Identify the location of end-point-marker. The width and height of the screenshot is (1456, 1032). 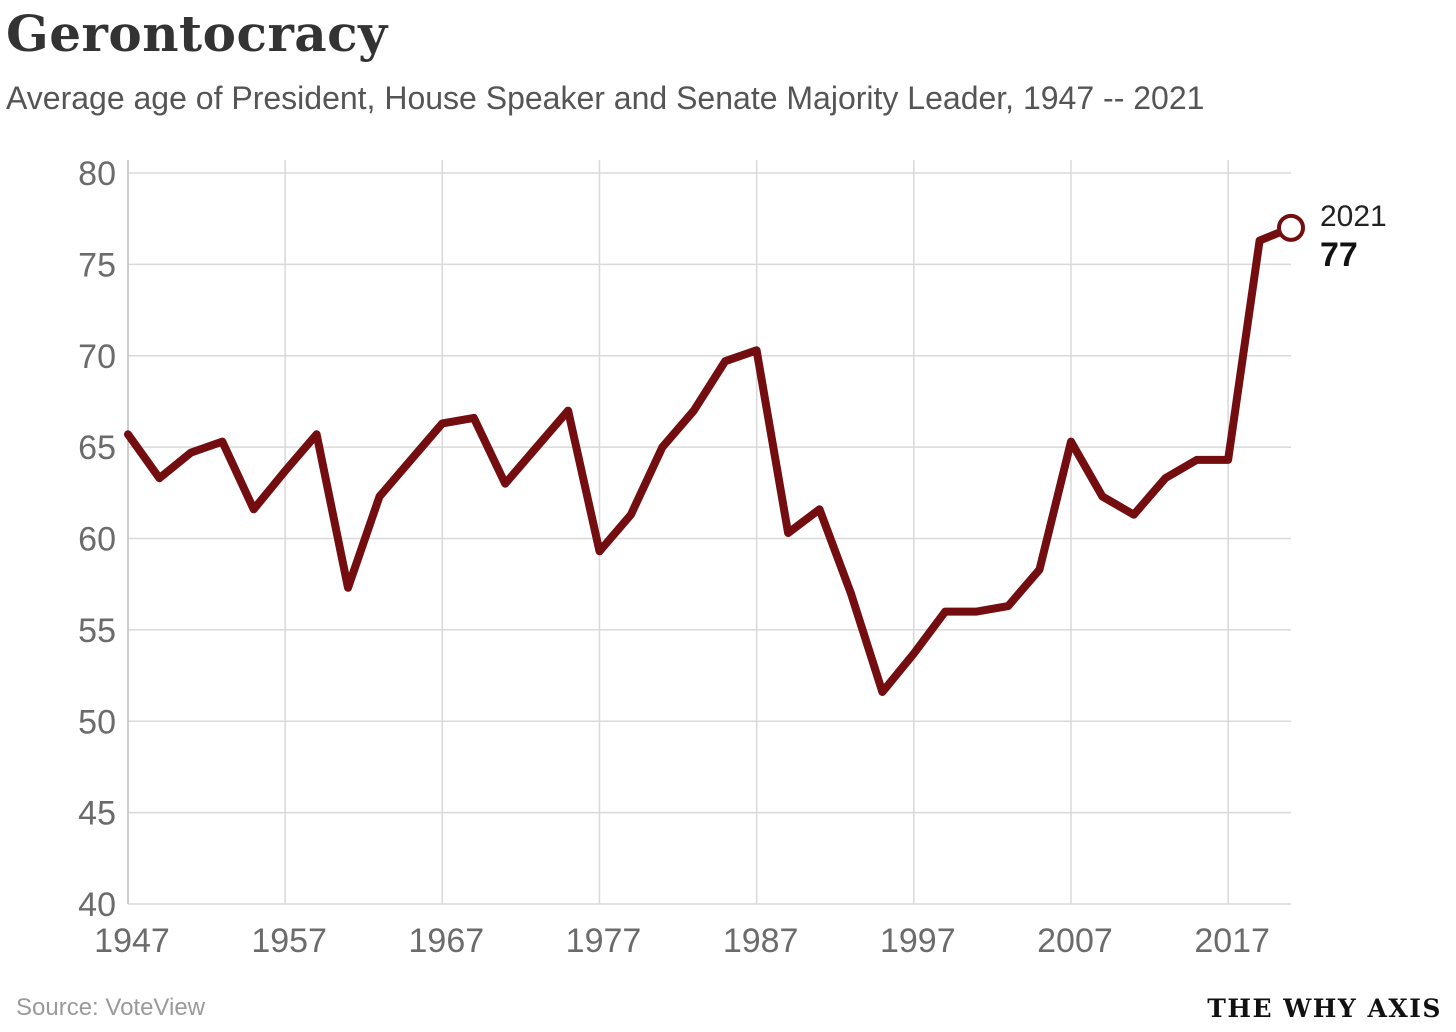
(1291, 227).